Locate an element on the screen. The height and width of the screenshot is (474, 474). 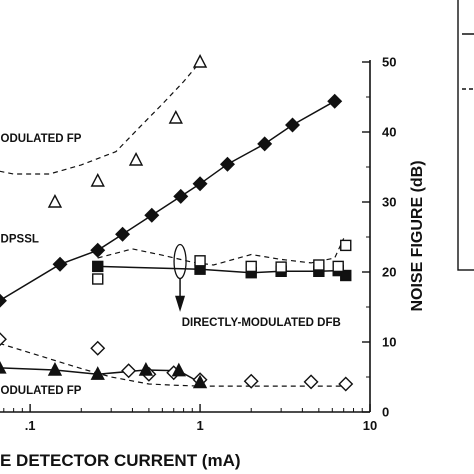
legend-box is located at coordinates (465, 135).